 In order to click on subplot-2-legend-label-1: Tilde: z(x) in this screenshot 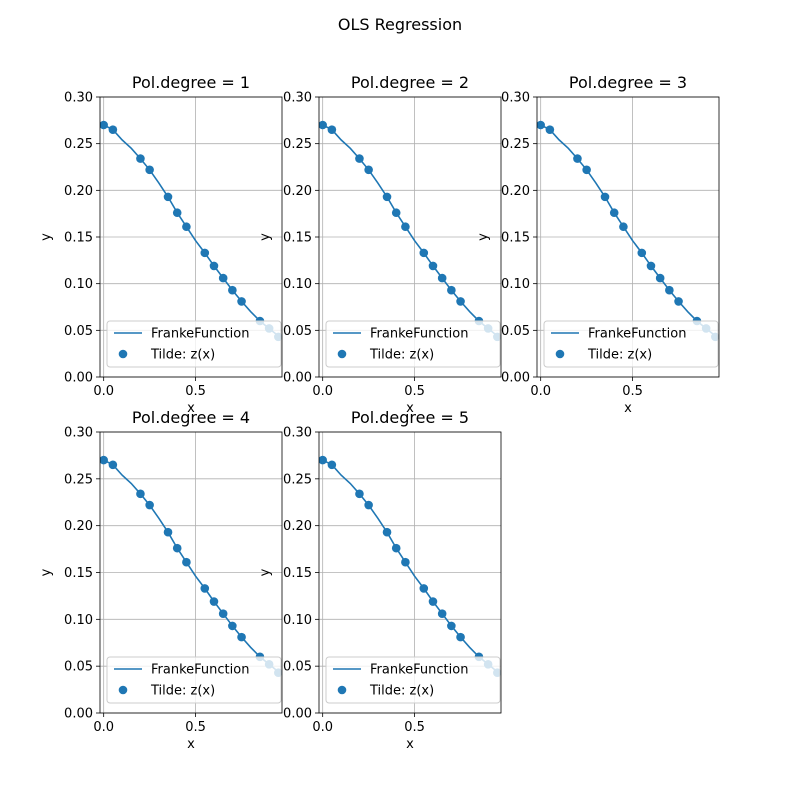, I will do `click(401, 355)`.